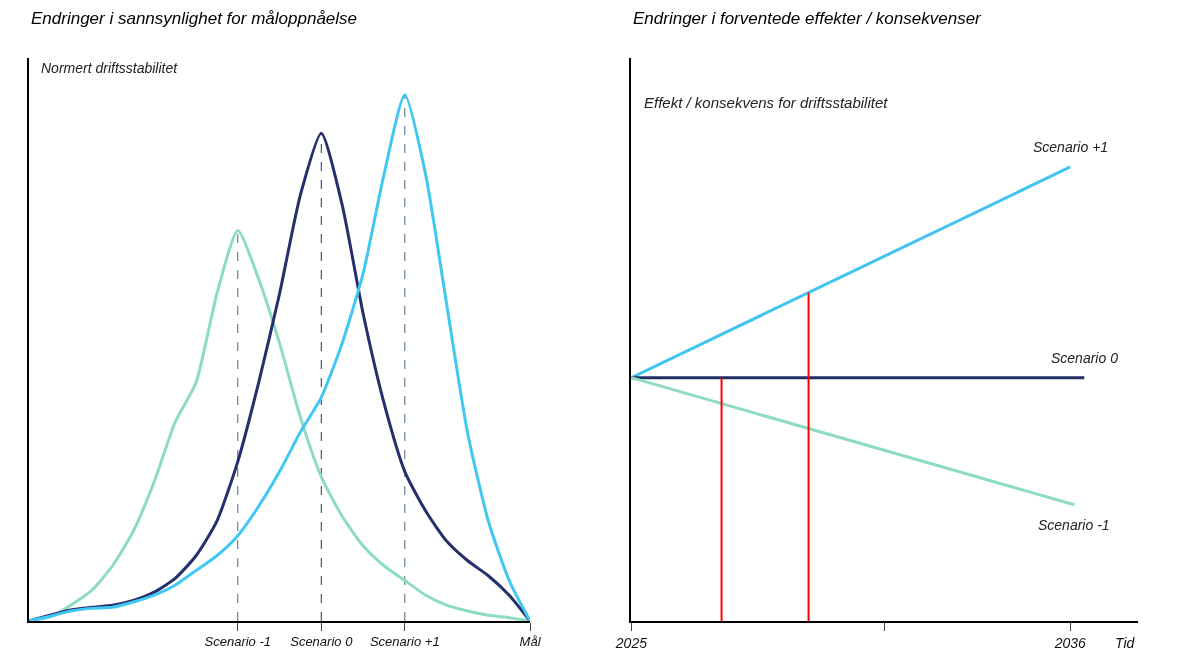 This screenshot has width=1180, height=663. I want to click on series-label: Scenario +1, so click(1071, 147).